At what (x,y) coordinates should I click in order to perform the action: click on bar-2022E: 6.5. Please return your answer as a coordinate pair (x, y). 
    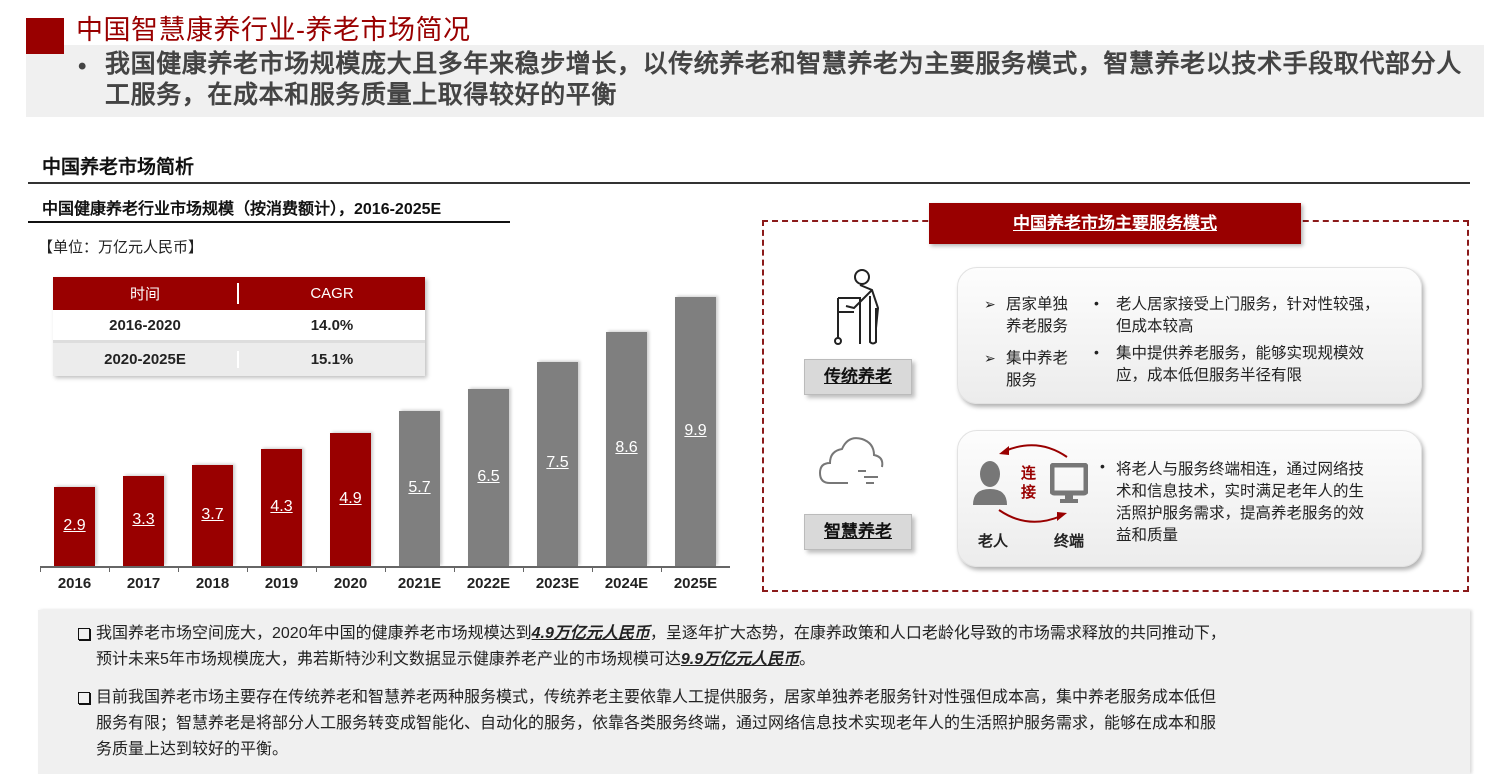
    Looking at the image, I should click on (488, 477).